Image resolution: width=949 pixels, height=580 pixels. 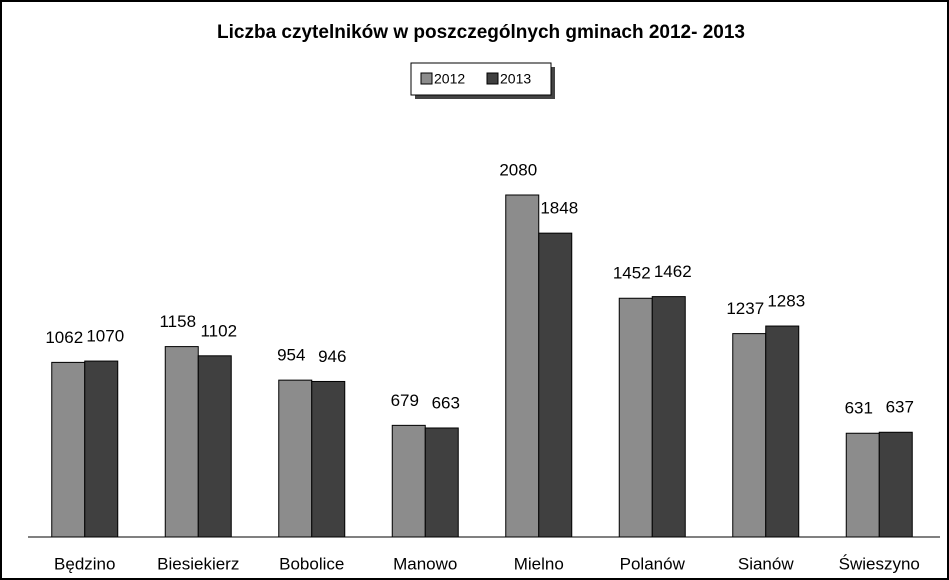 What do you see at coordinates (332, 356) in the screenshot?
I see `data-label: 946` at bounding box center [332, 356].